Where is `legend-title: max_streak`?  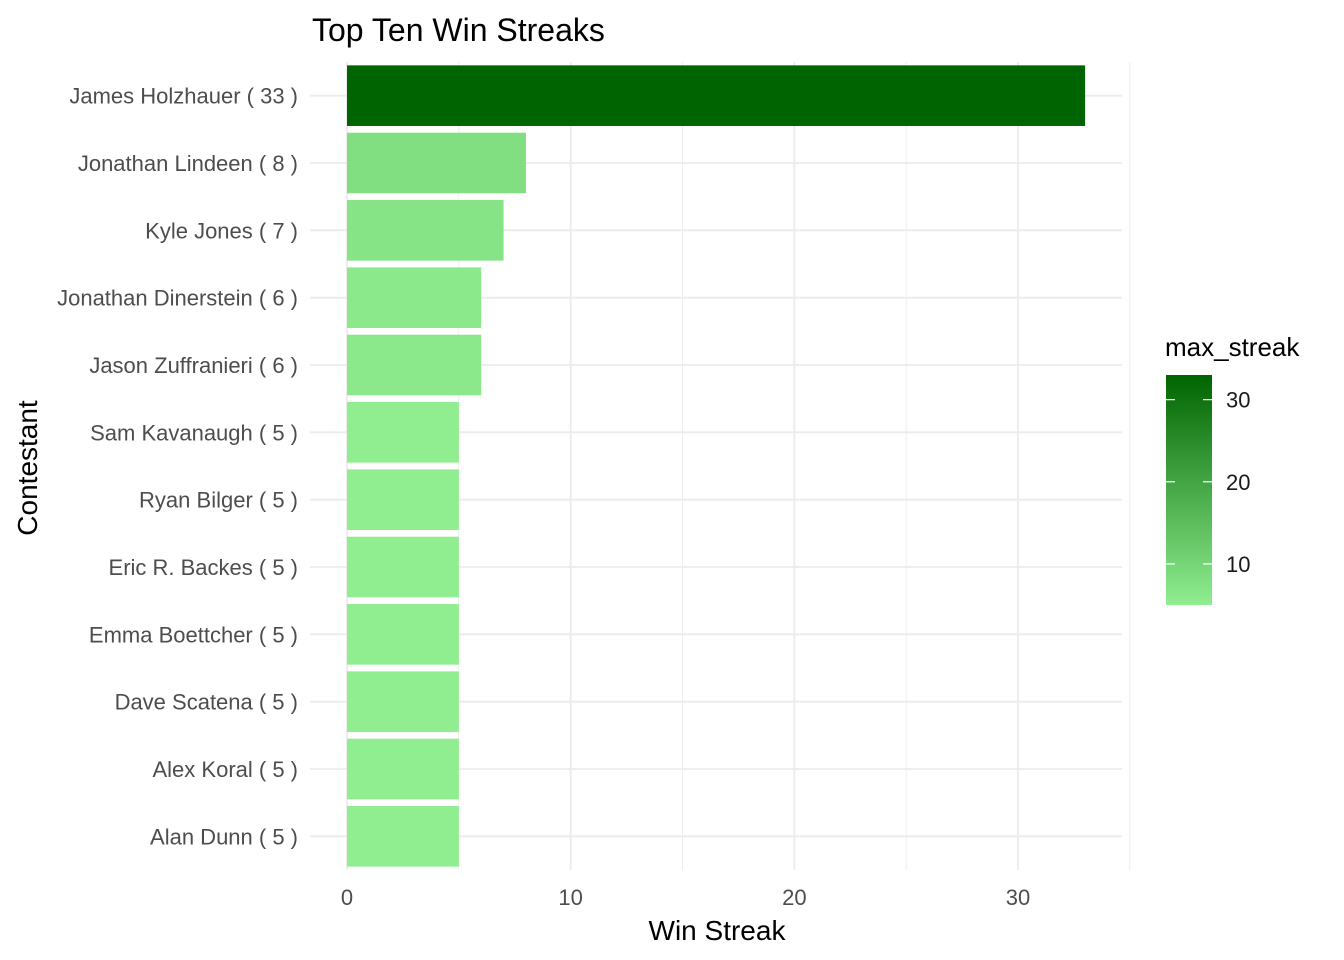
legend-title: max_streak is located at coordinates (1232, 347).